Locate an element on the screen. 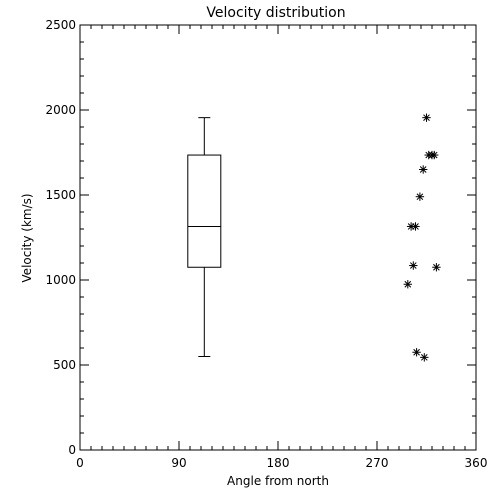  y-tick-label: 500 is located at coordinates (64, 365).